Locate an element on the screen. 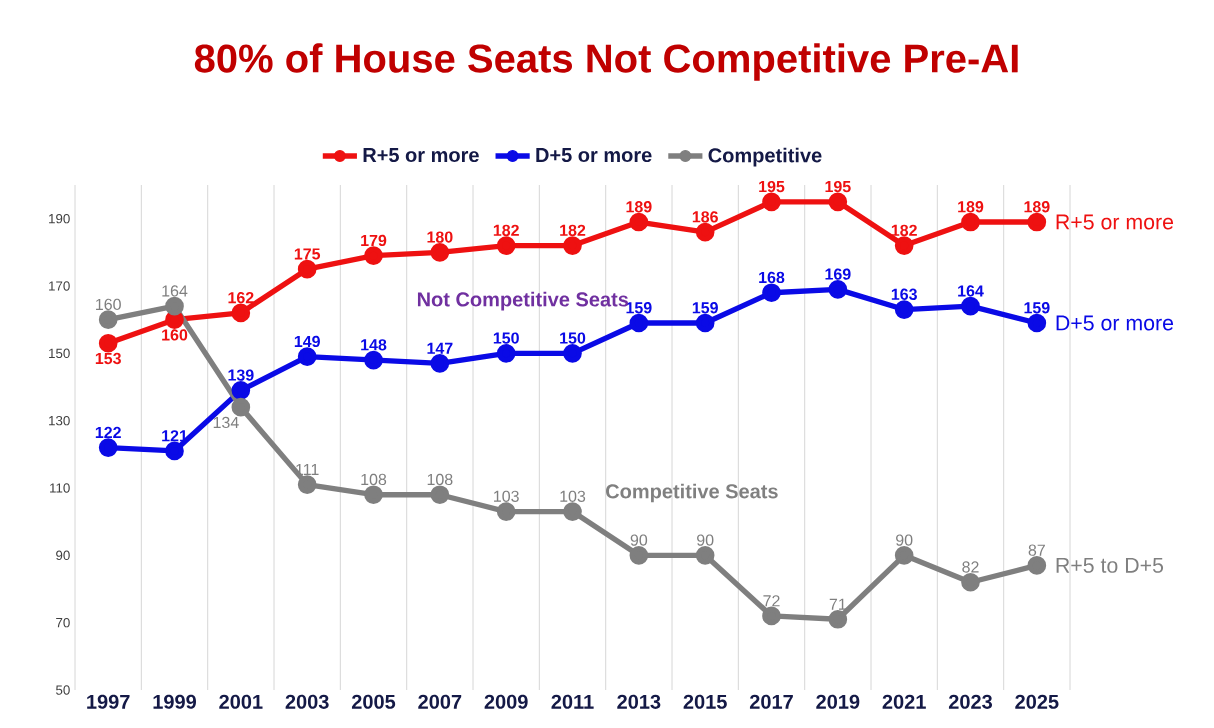  data-label: 82 is located at coordinates (970, 567).